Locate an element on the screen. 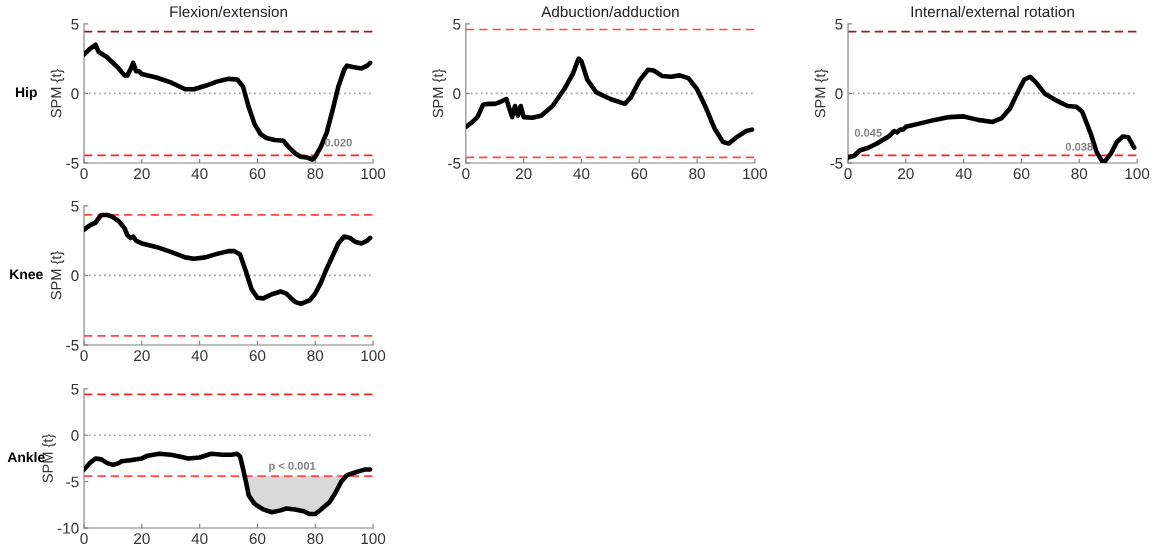  annotation: 0.020 is located at coordinates (338, 142).